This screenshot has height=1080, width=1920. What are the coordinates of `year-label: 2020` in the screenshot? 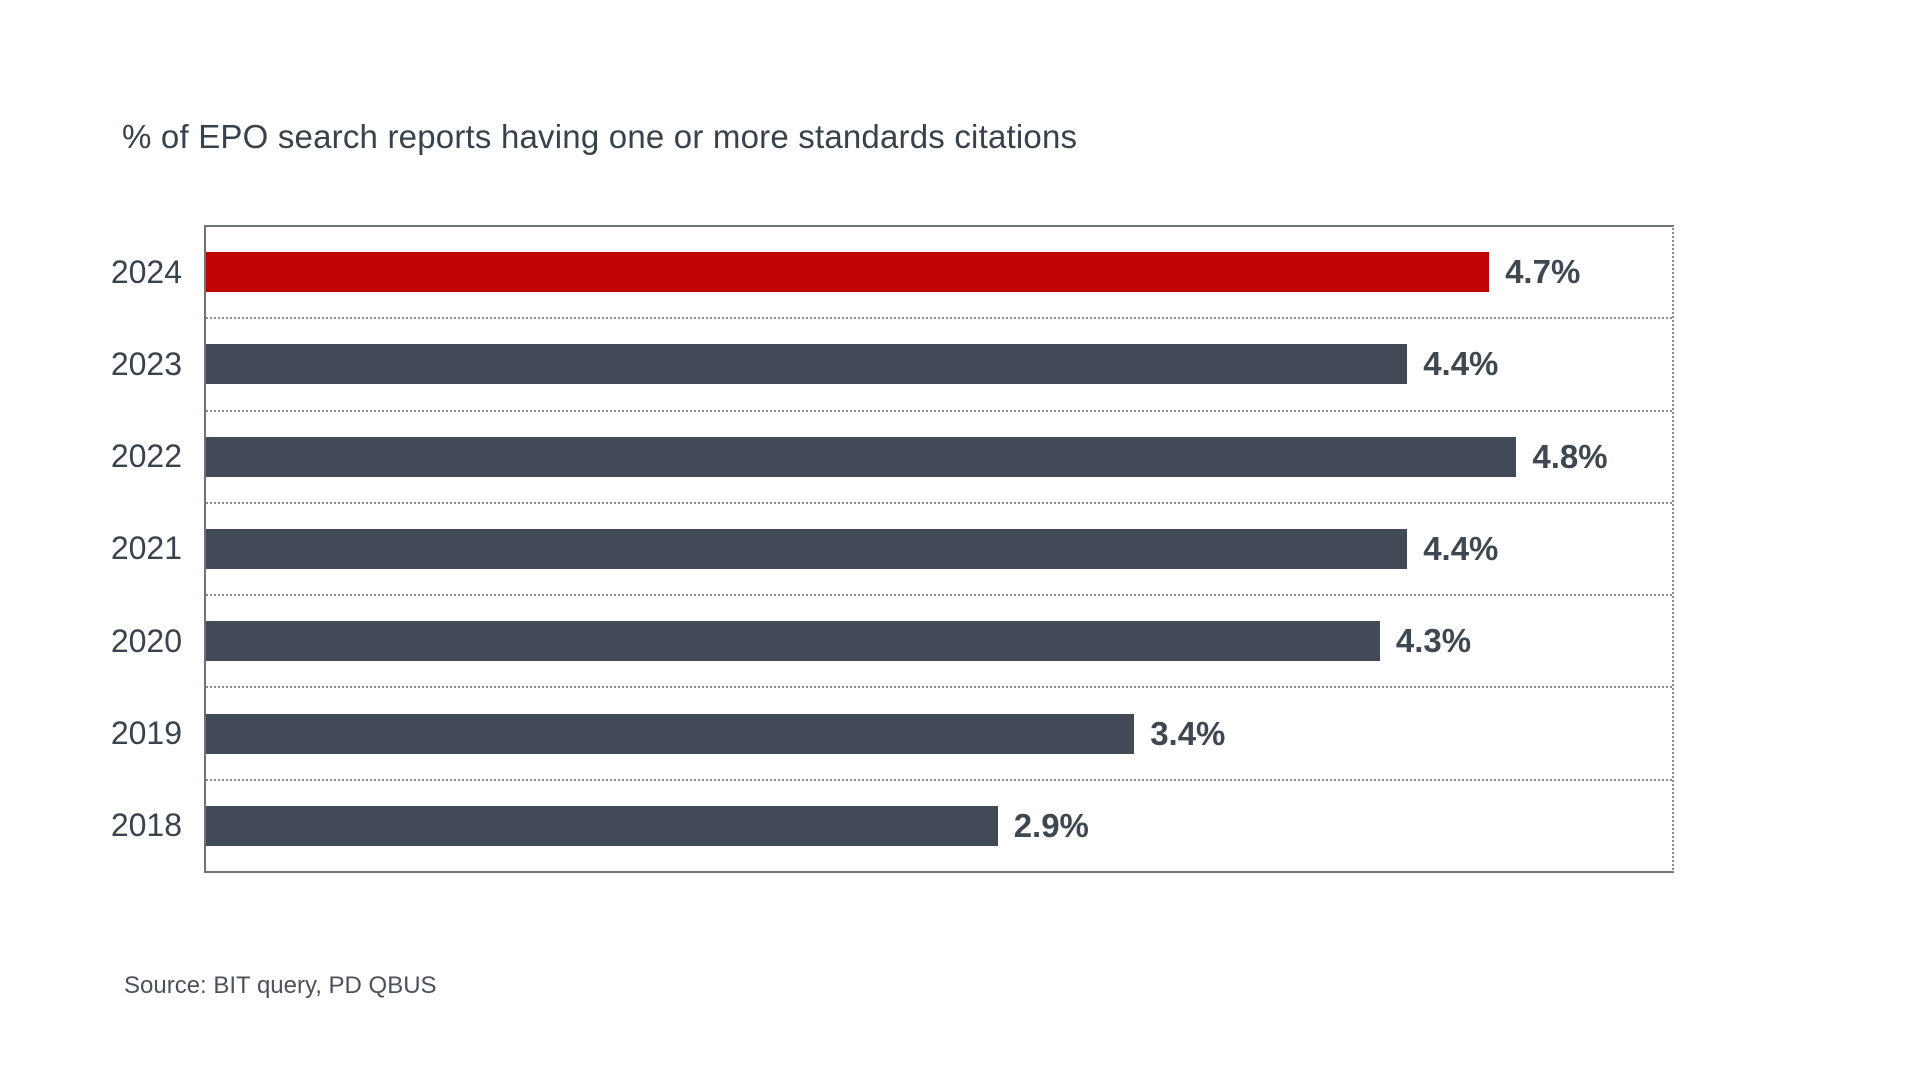 It's located at (146, 640).